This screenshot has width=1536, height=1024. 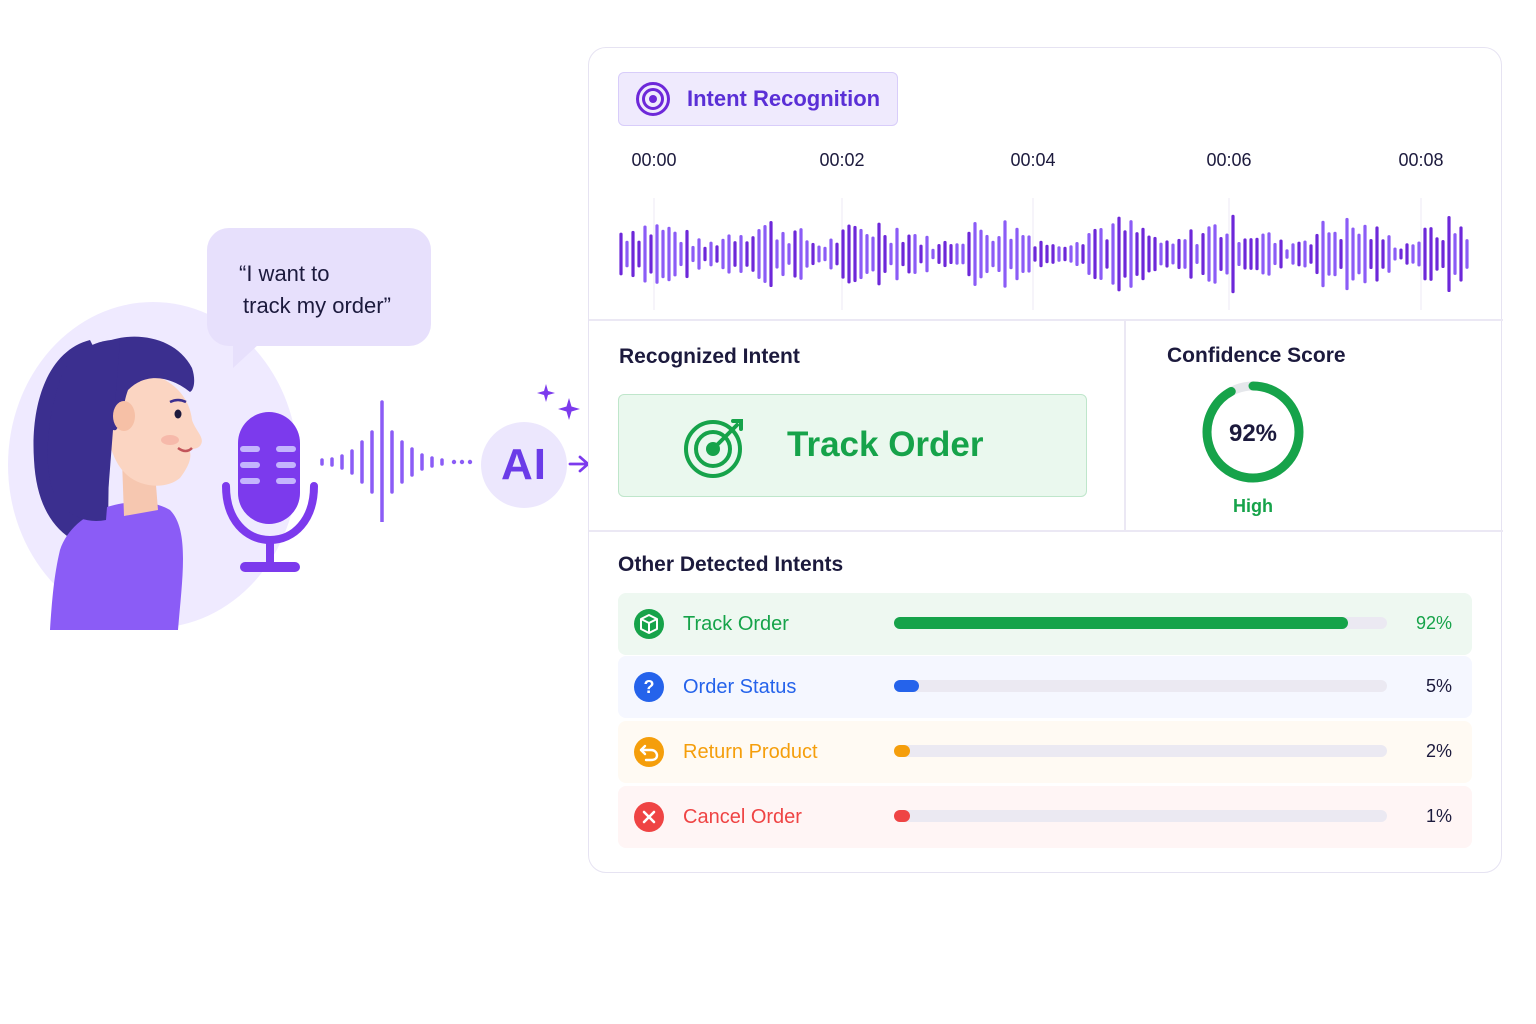 What do you see at coordinates (649, 624) in the screenshot?
I see `box-icon` at bounding box center [649, 624].